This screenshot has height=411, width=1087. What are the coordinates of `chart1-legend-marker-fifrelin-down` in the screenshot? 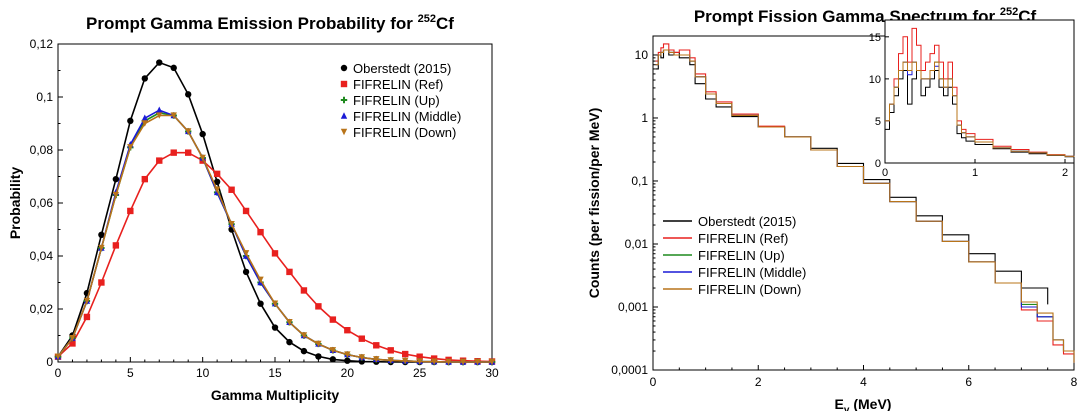 It's located at (344, 132).